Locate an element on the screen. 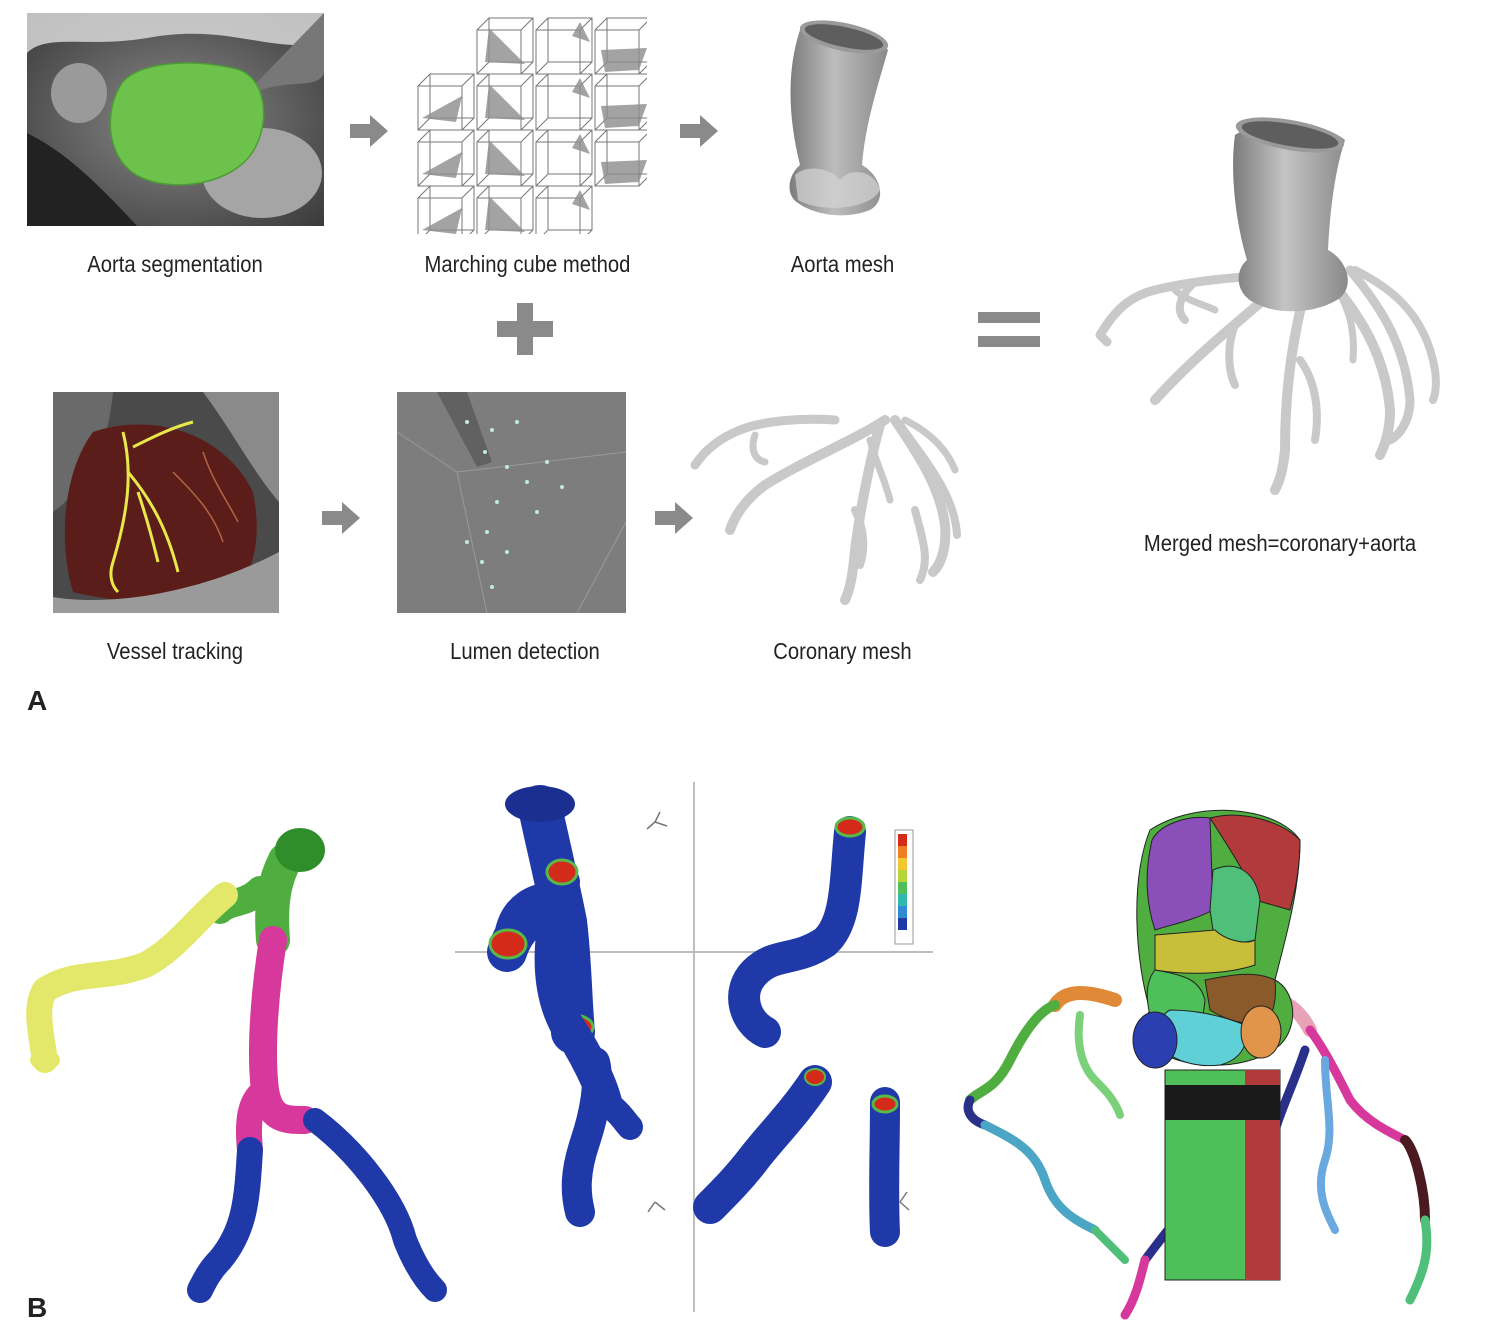 This screenshot has height=1340, width=1506. vessel-tracking-image is located at coordinates (166, 502).